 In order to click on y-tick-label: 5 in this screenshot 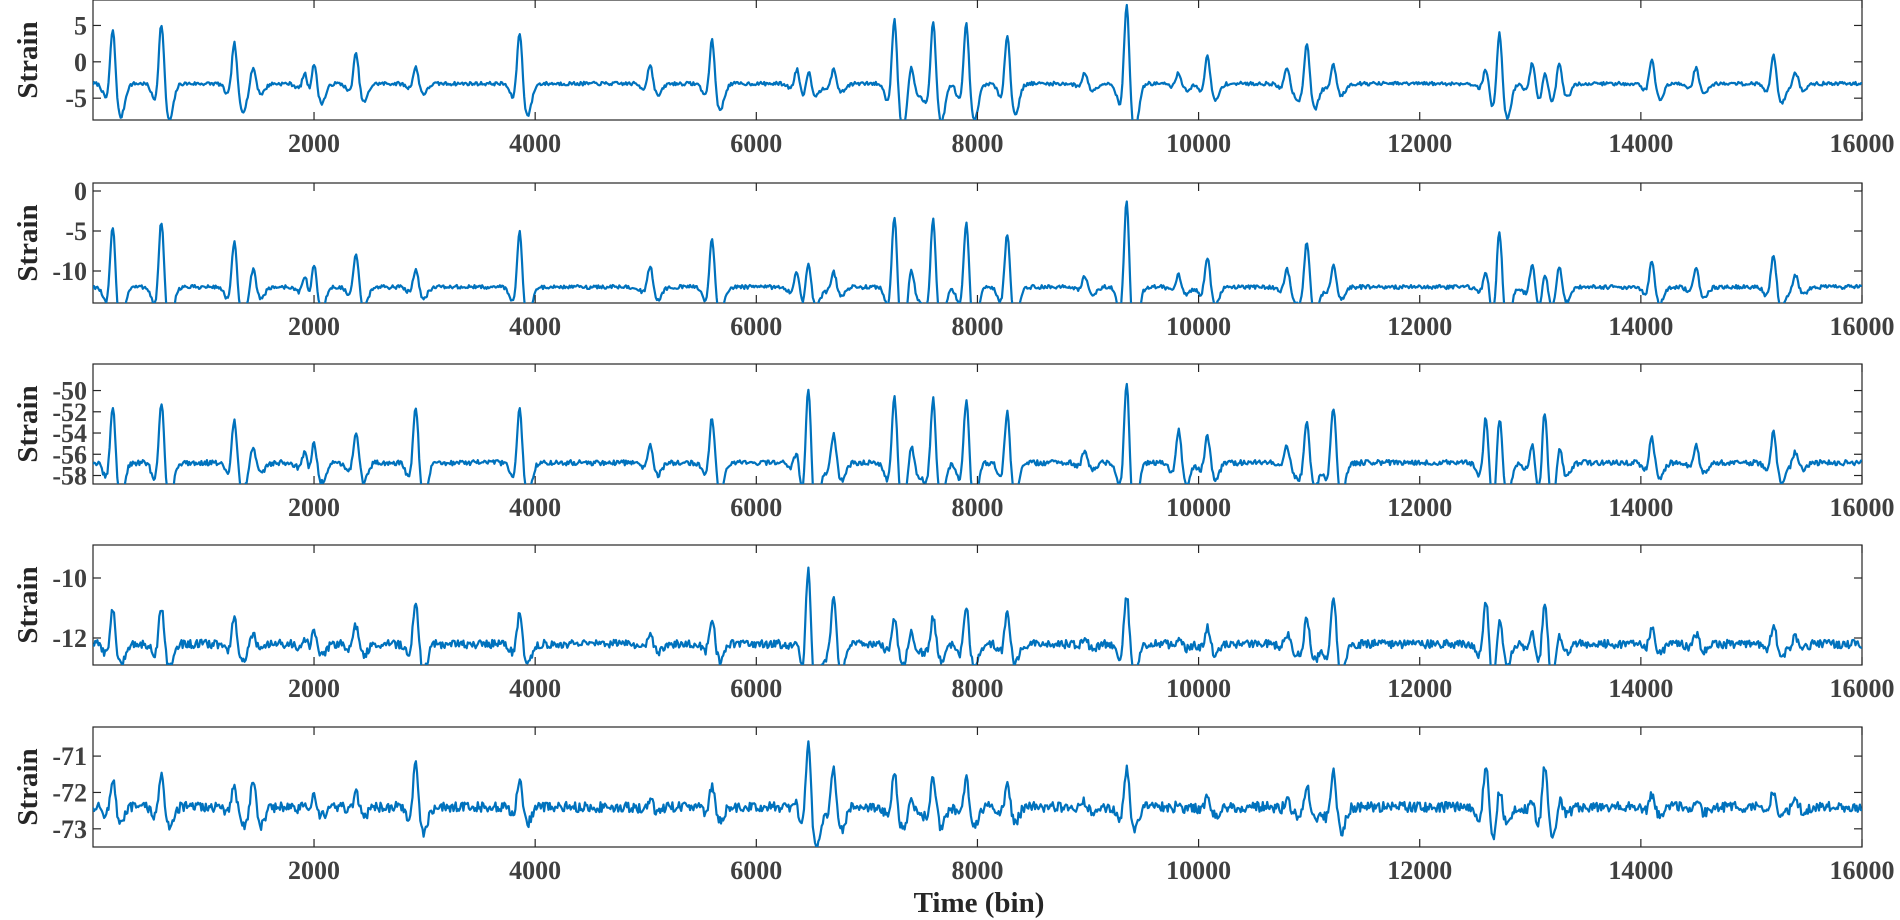, I will do `click(80, 25)`.